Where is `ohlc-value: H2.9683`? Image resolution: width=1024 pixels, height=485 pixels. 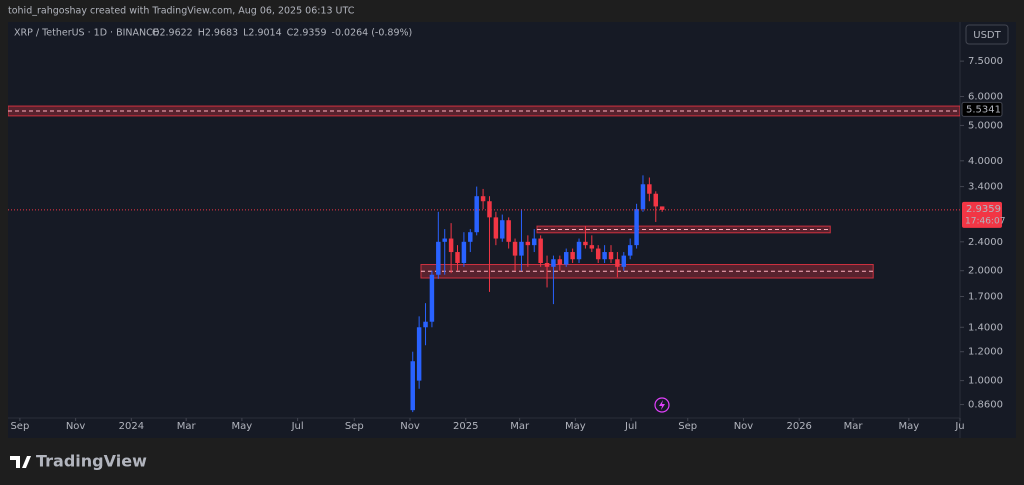 ohlc-value: H2.9683 is located at coordinates (218, 33).